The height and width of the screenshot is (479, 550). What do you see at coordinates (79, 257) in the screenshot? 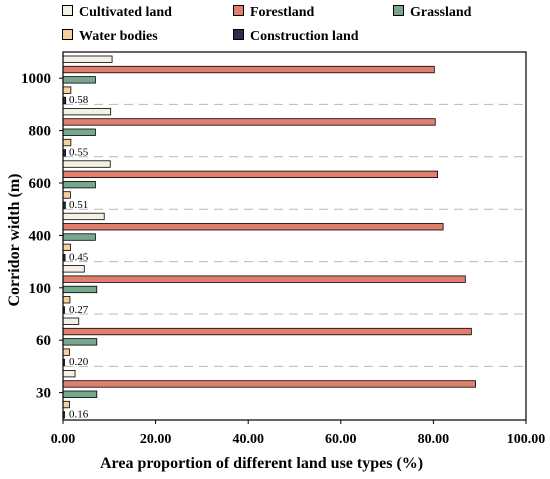
I see `data-label: 0.45` at bounding box center [79, 257].